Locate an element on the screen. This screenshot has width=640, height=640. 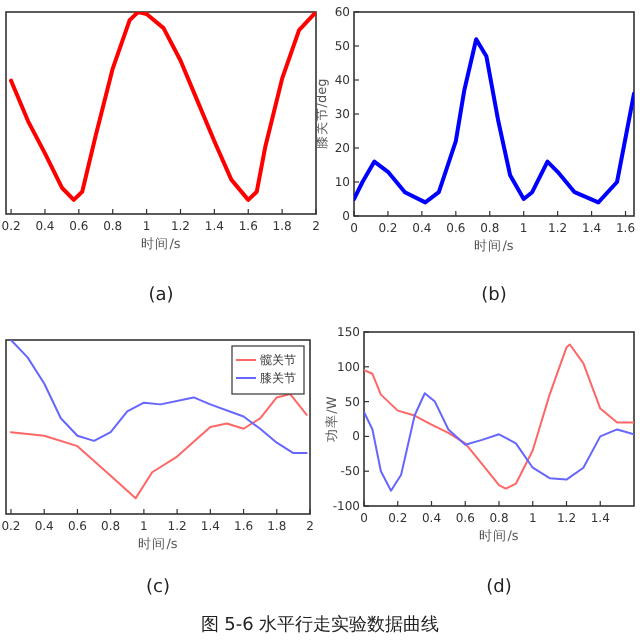
text: (d) is located at coordinates (499, 588).